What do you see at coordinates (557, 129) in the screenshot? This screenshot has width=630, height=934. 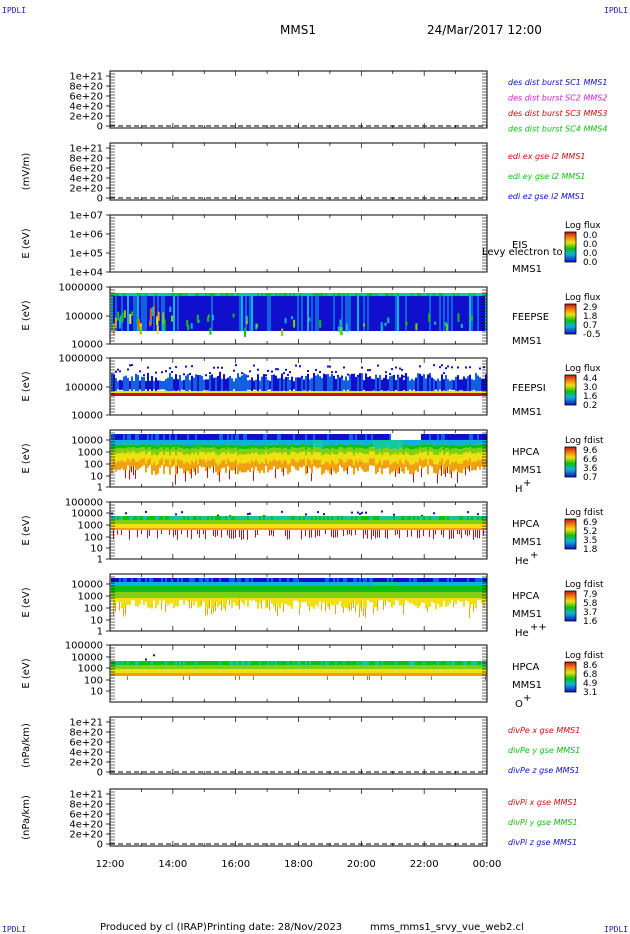 I see `des-dist-legend-entry: des dist burst SC4 MMS4` at bounding box center [557, 129].